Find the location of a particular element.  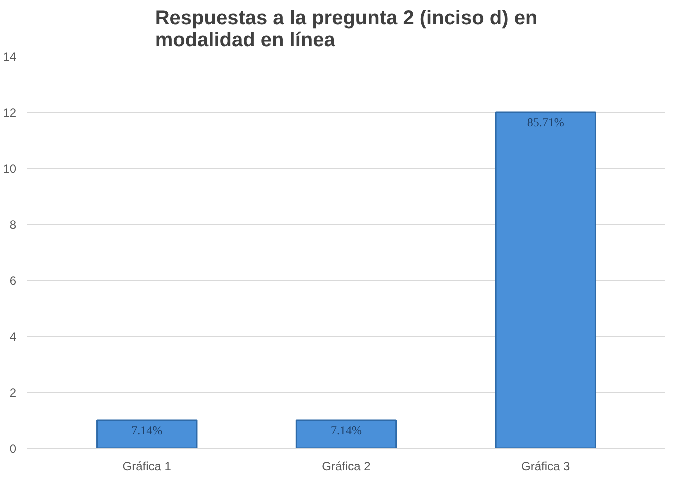

x-tick-label: Gráfica 3 is located at coordinates (546, 467).